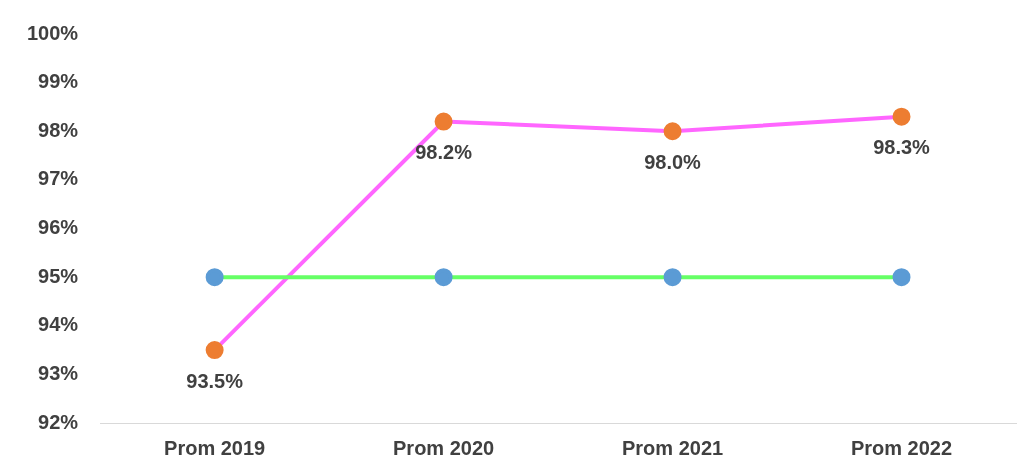 The height and width of the screenshot is (475, 1027). I want to click on y-tick-label: 97%, so click(58, 178).